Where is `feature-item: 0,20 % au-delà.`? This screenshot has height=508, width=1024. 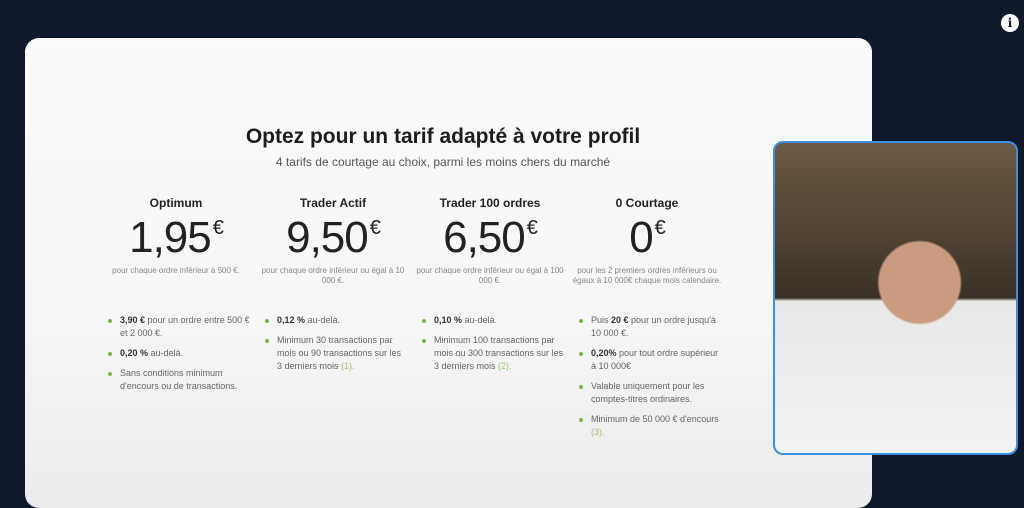
feature-item: 0,20 % au-delà. is located at coordinates (178, 353).